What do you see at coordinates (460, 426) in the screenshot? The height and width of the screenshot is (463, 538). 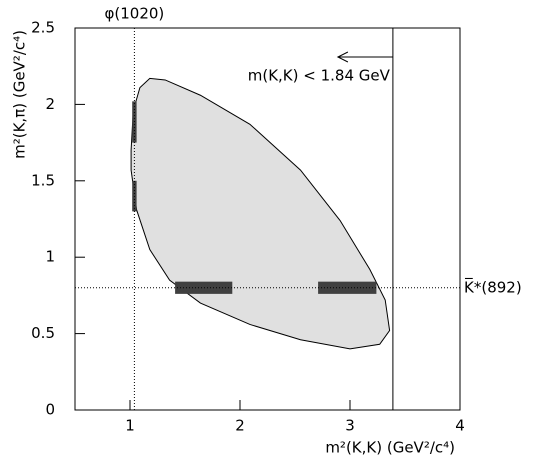 I see `x-tick-label: 4` at bounding box center [460, 426].